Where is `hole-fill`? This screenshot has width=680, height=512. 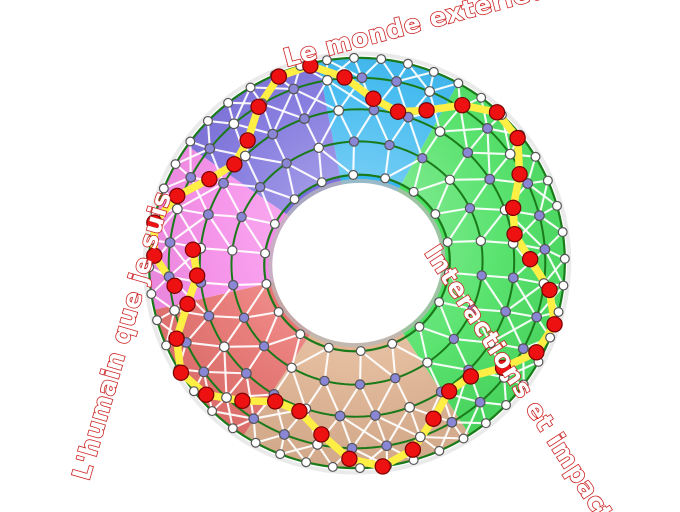 hole-fill is located at coordinates (357, 263).